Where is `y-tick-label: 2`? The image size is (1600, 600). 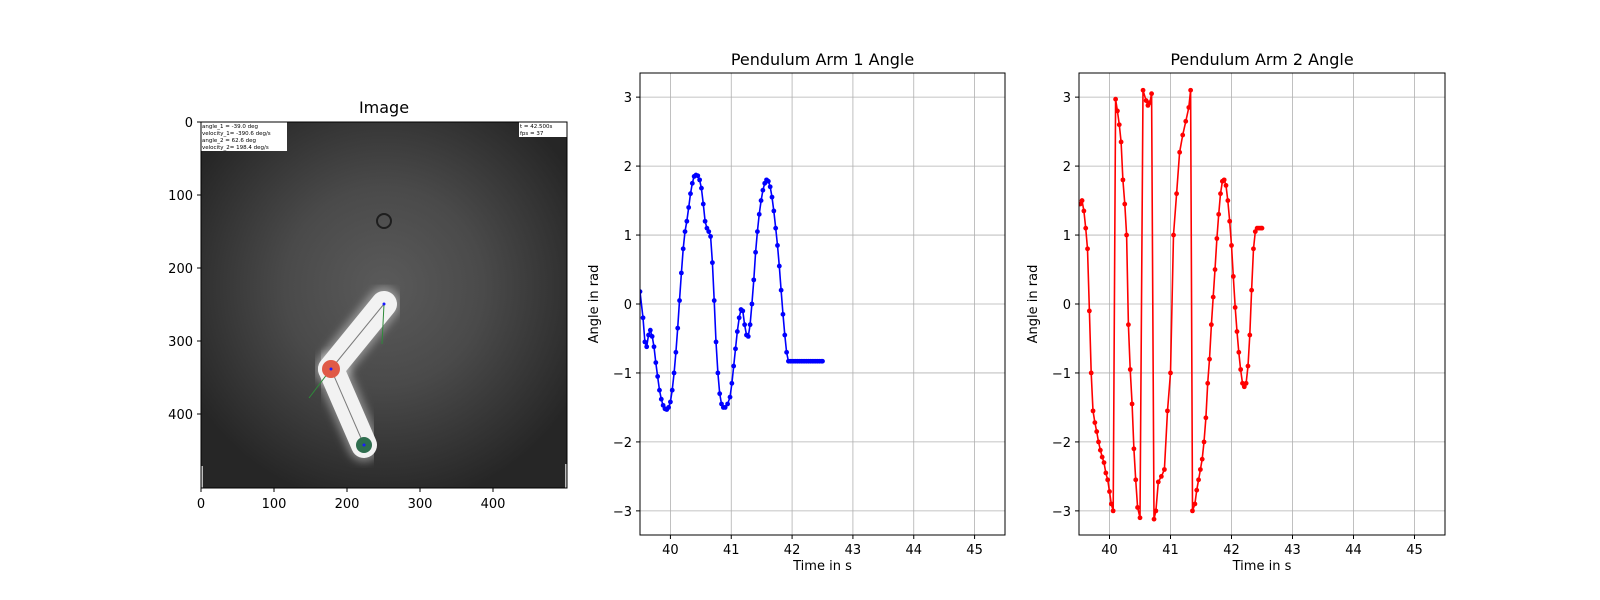
y-tick-label: 2 is located at coordinates (1067, 167).